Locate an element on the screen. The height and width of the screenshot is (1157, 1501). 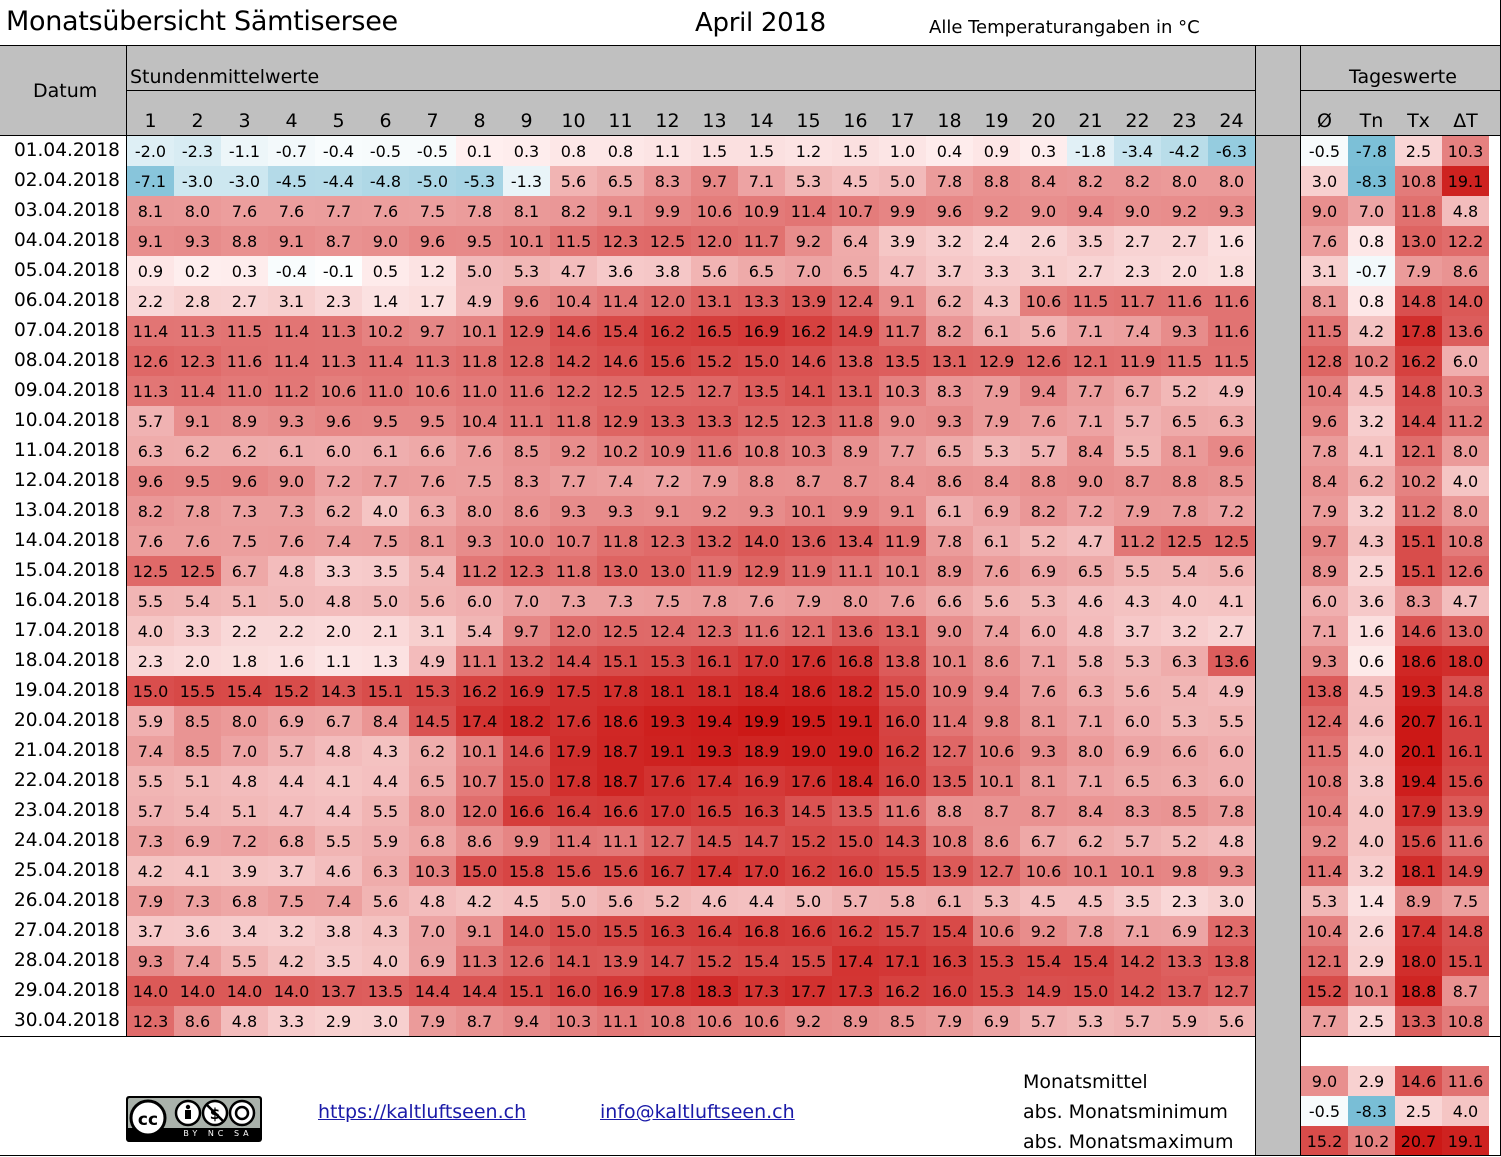
temp-cell: 6.3 is located at coordinates (385, 871).